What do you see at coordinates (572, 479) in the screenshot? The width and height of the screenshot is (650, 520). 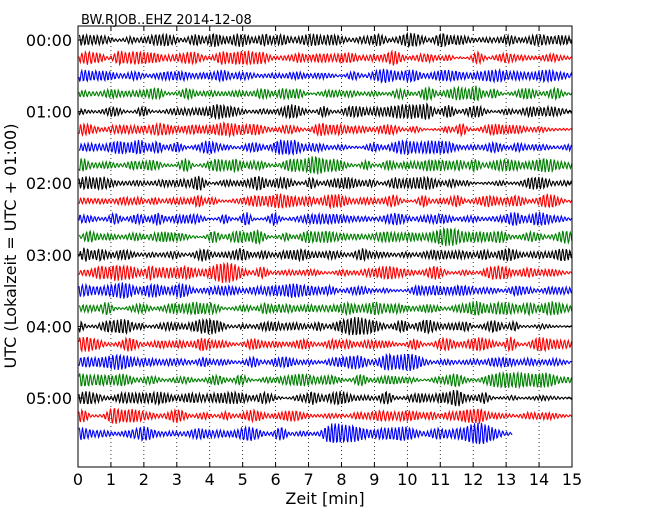 I see `x-tick-label: 15` at bounding box center [572, 479].